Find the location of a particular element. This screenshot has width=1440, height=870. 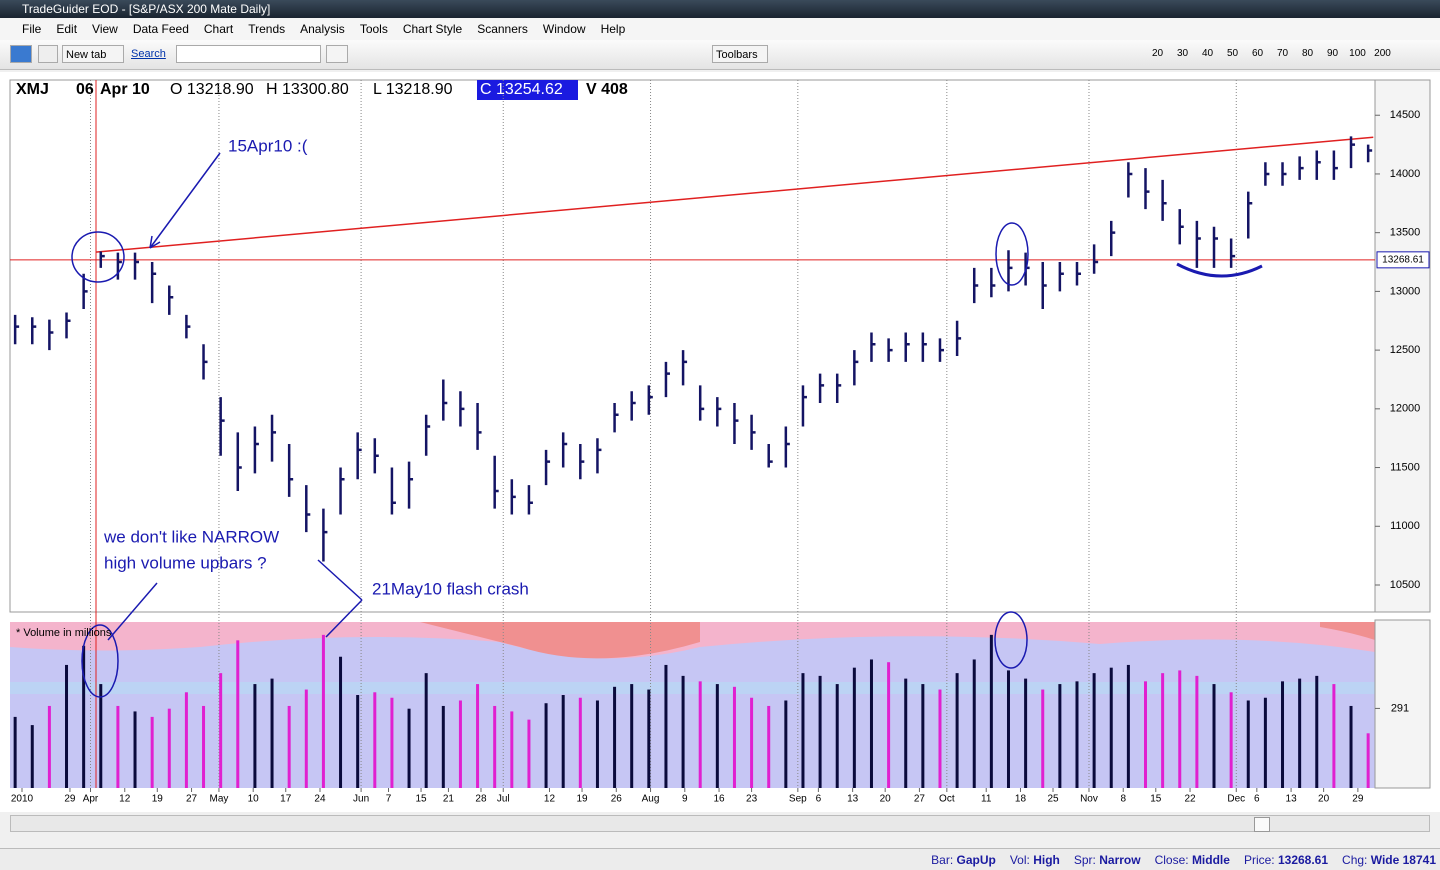

scrollbar is located at coordinates (720, 823).